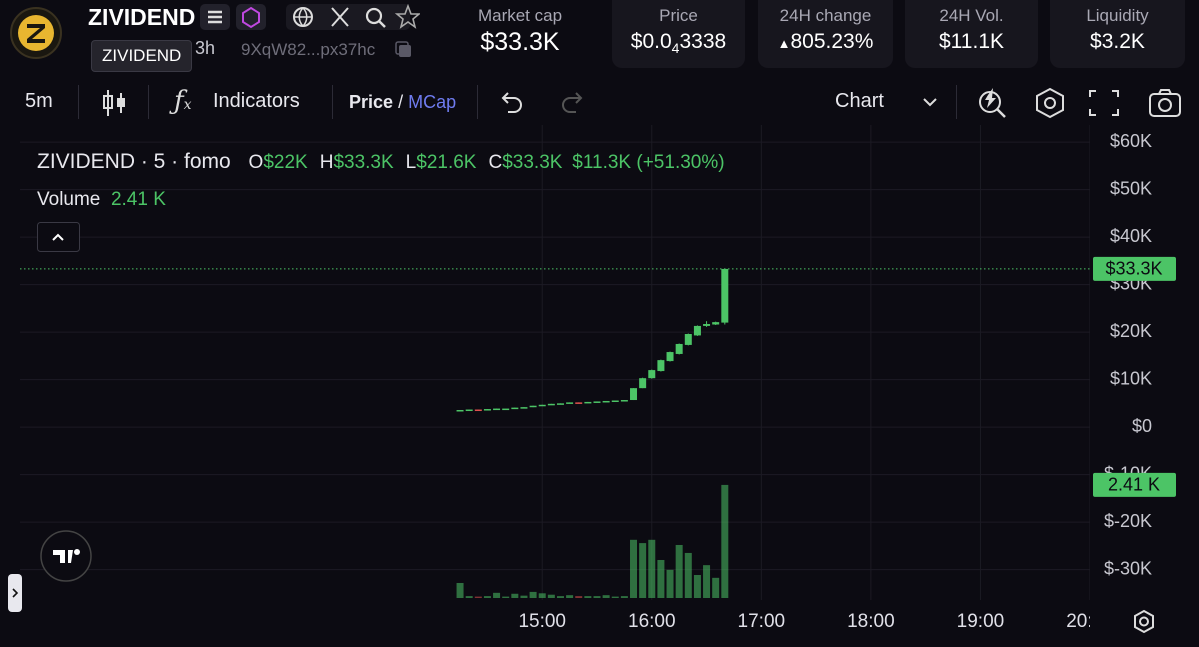  What do you see at coordinates (16, 594) in the screenshot?
I see `side-tab` at bounding box center [16, 594].